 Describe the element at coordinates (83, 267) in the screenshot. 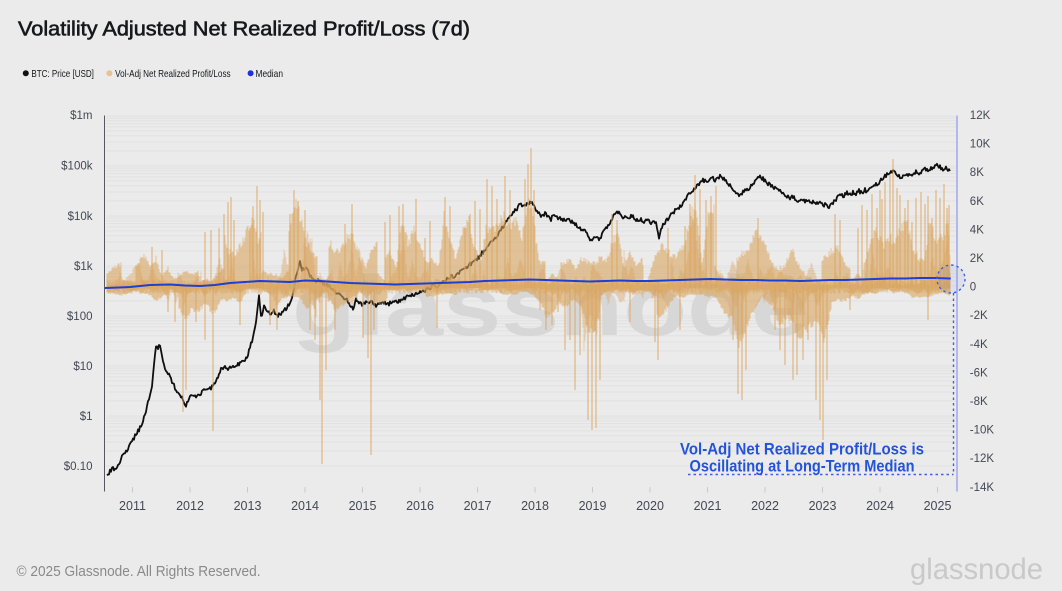

I see `svg-text: $1k` at that location.